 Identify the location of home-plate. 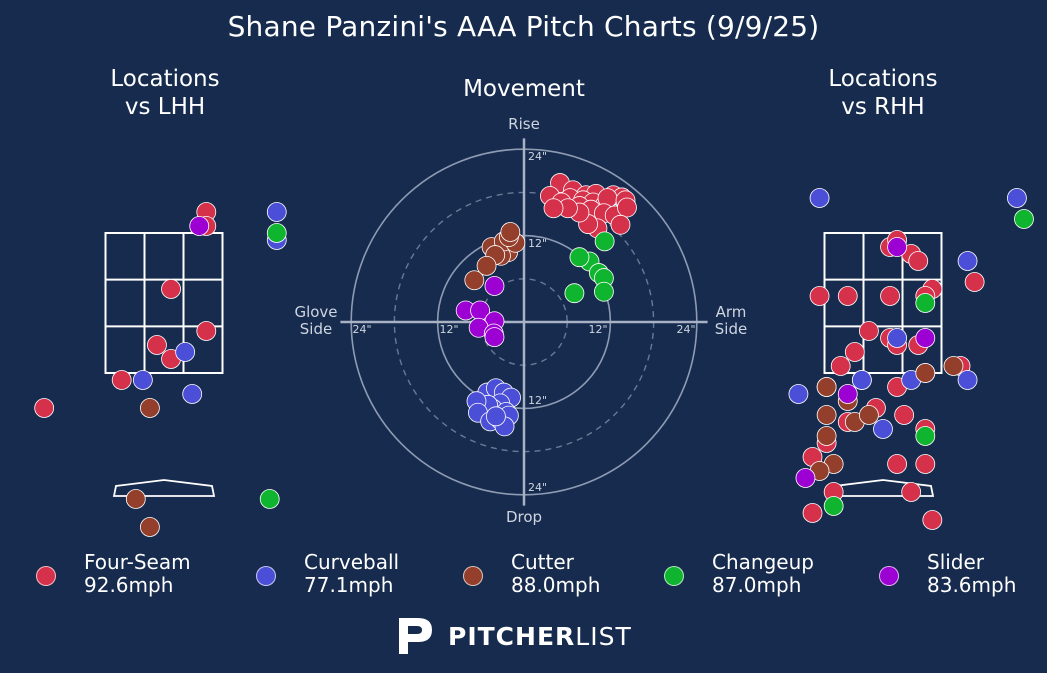
(164, 488).